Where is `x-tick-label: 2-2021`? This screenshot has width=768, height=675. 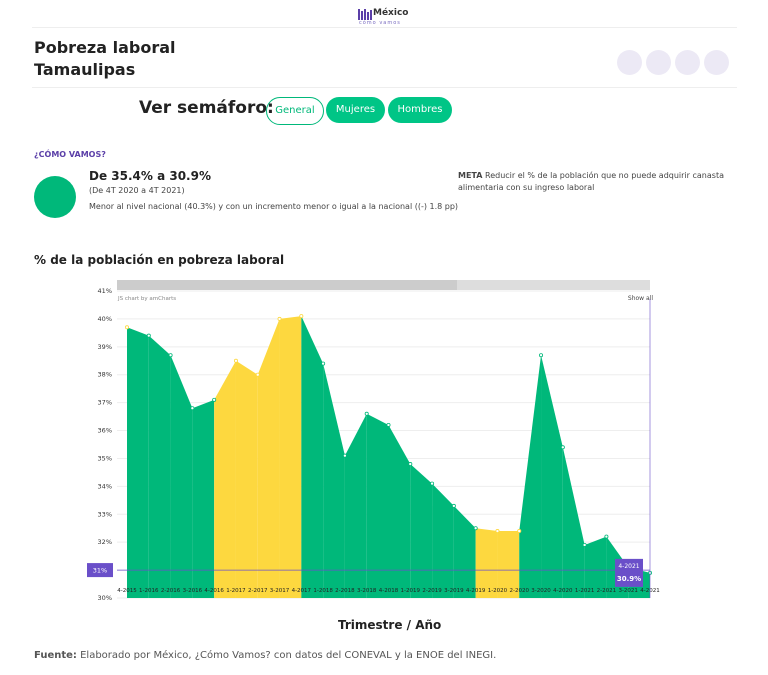 x-tick-label: 2-2021 is located at coordinates (606, 591).